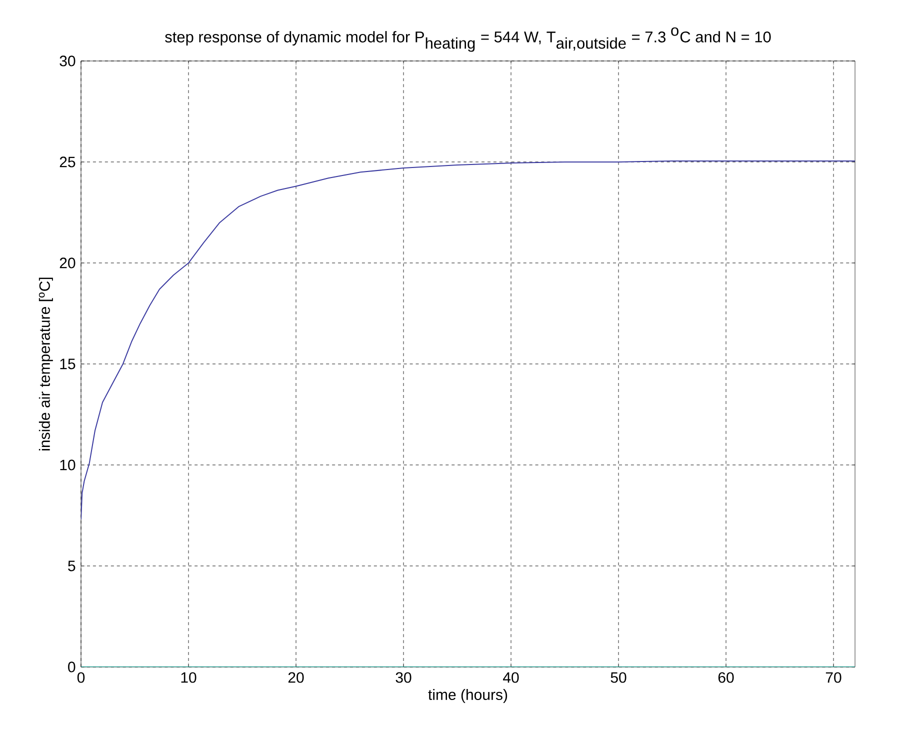  What do you see at coordinates (72, 667) in the screenshot?
I see `y-tick-label: 0` at bounding box center [72, 667].